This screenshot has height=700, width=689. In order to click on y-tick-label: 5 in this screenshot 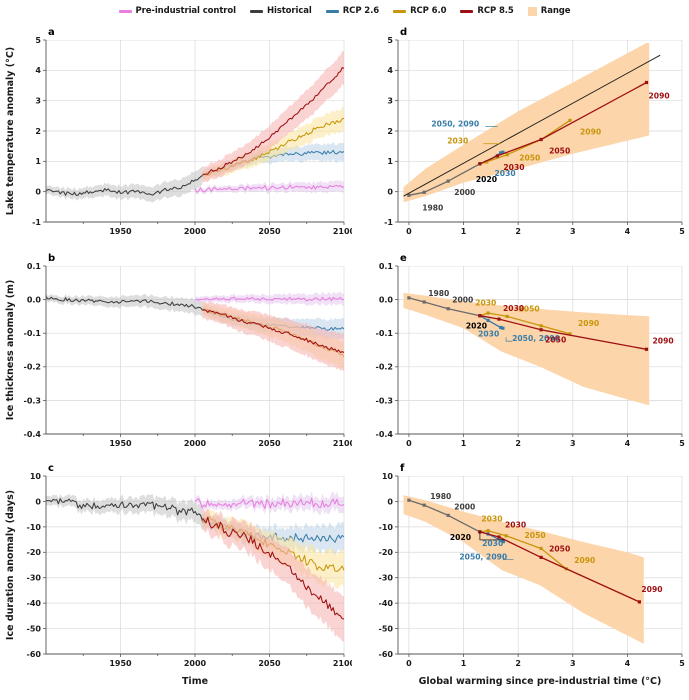, I will do `click(390, 40)`.